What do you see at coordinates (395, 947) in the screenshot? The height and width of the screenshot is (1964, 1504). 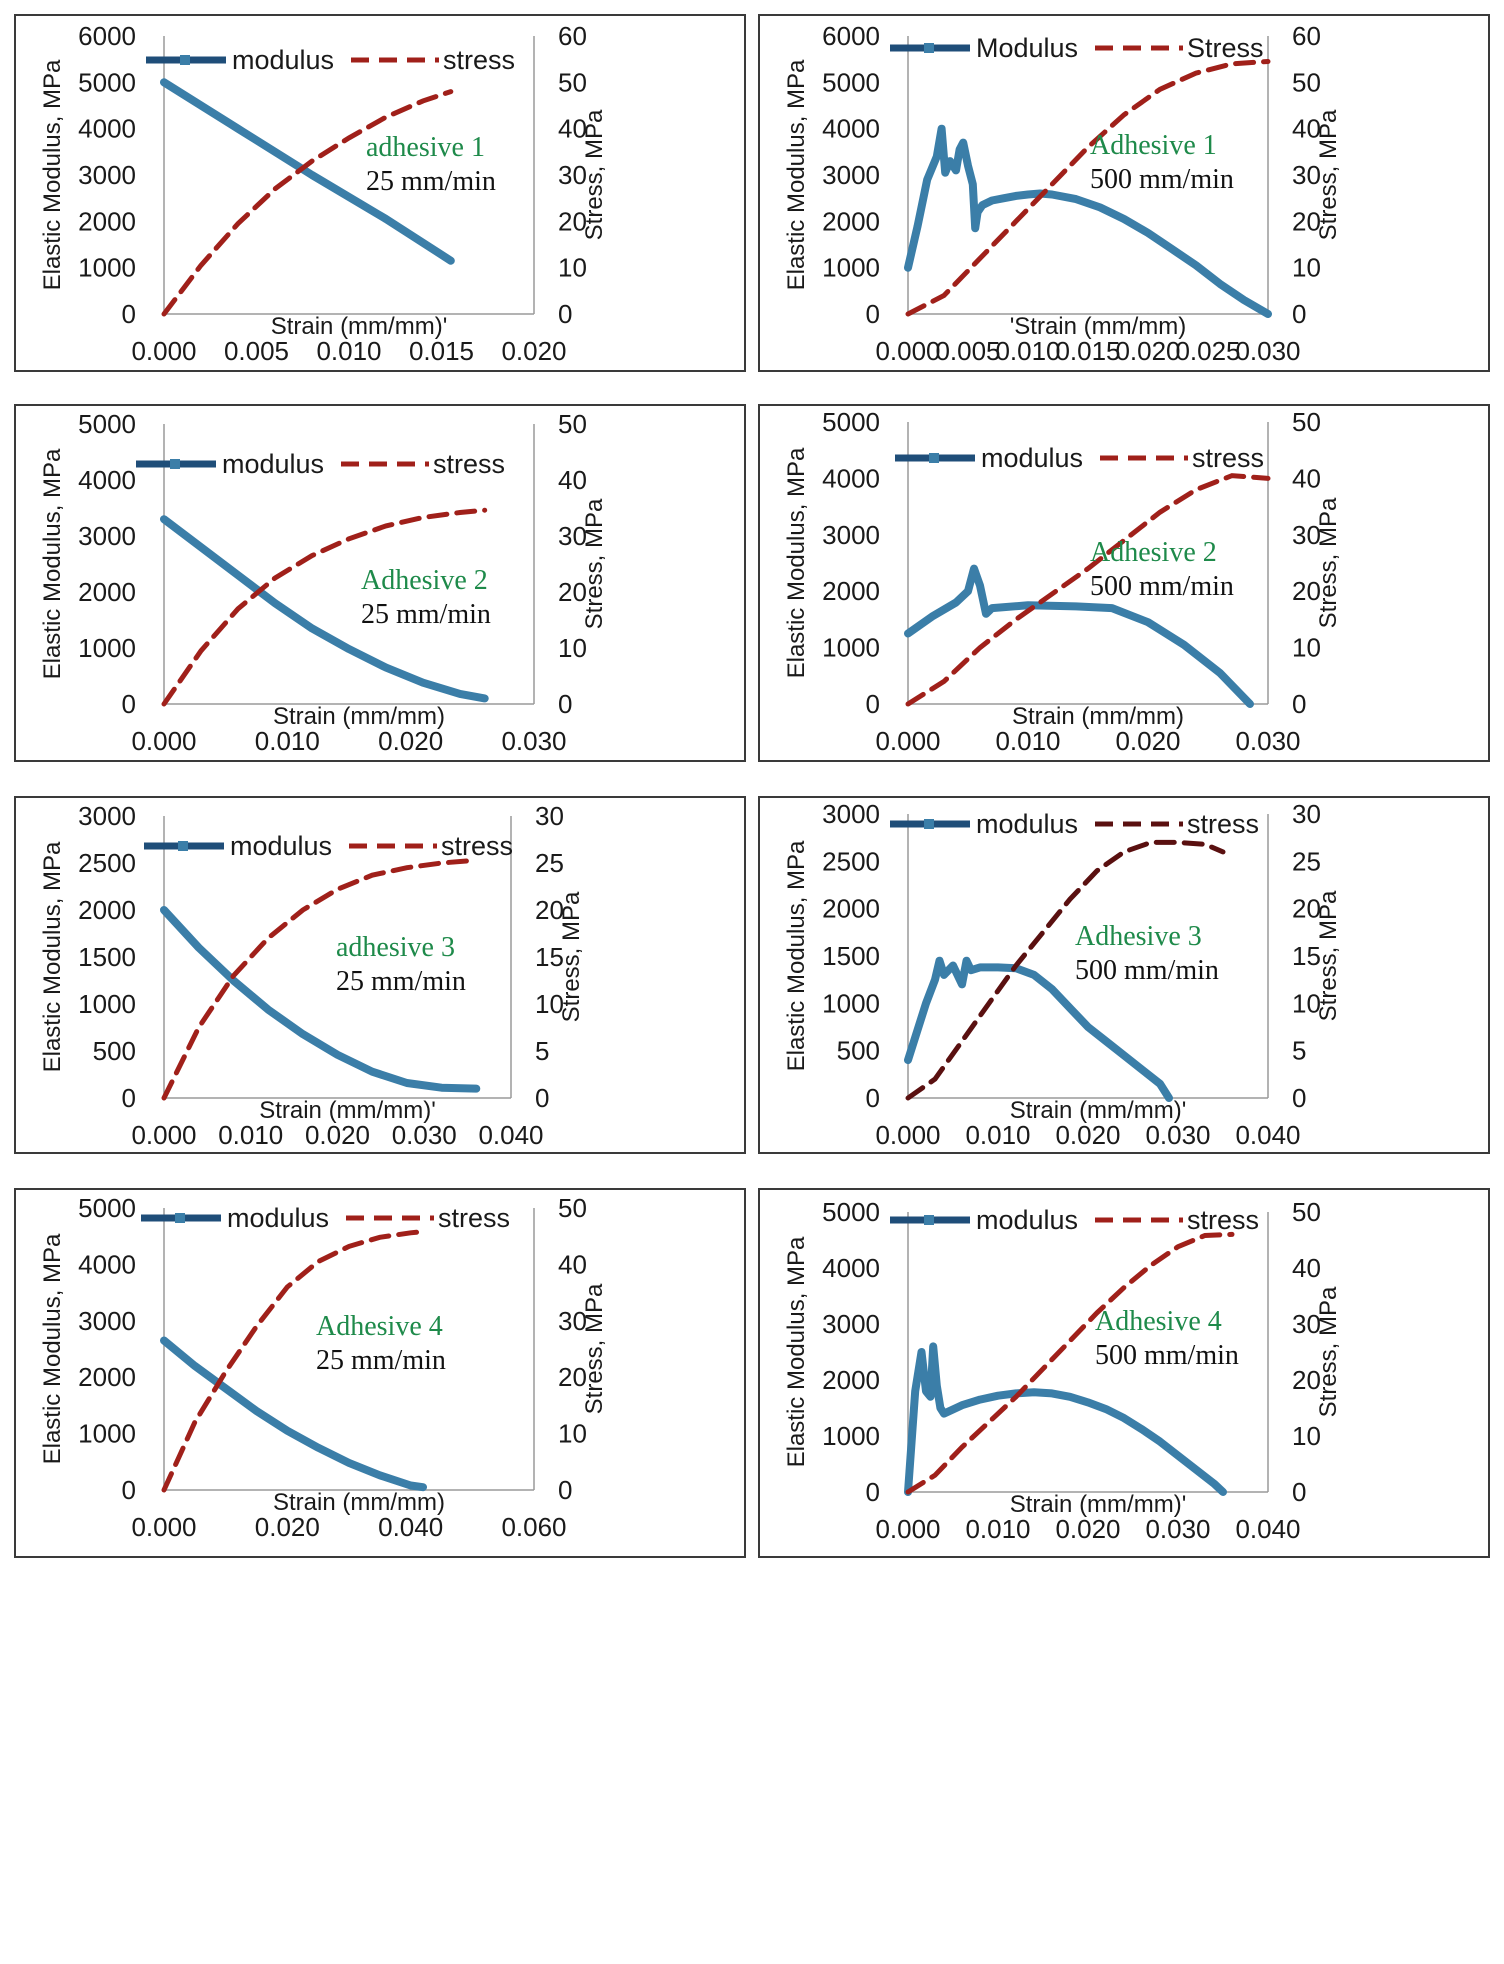 I see `adhesive-annotation: adhesive 3` at bounding box center [395, 947].